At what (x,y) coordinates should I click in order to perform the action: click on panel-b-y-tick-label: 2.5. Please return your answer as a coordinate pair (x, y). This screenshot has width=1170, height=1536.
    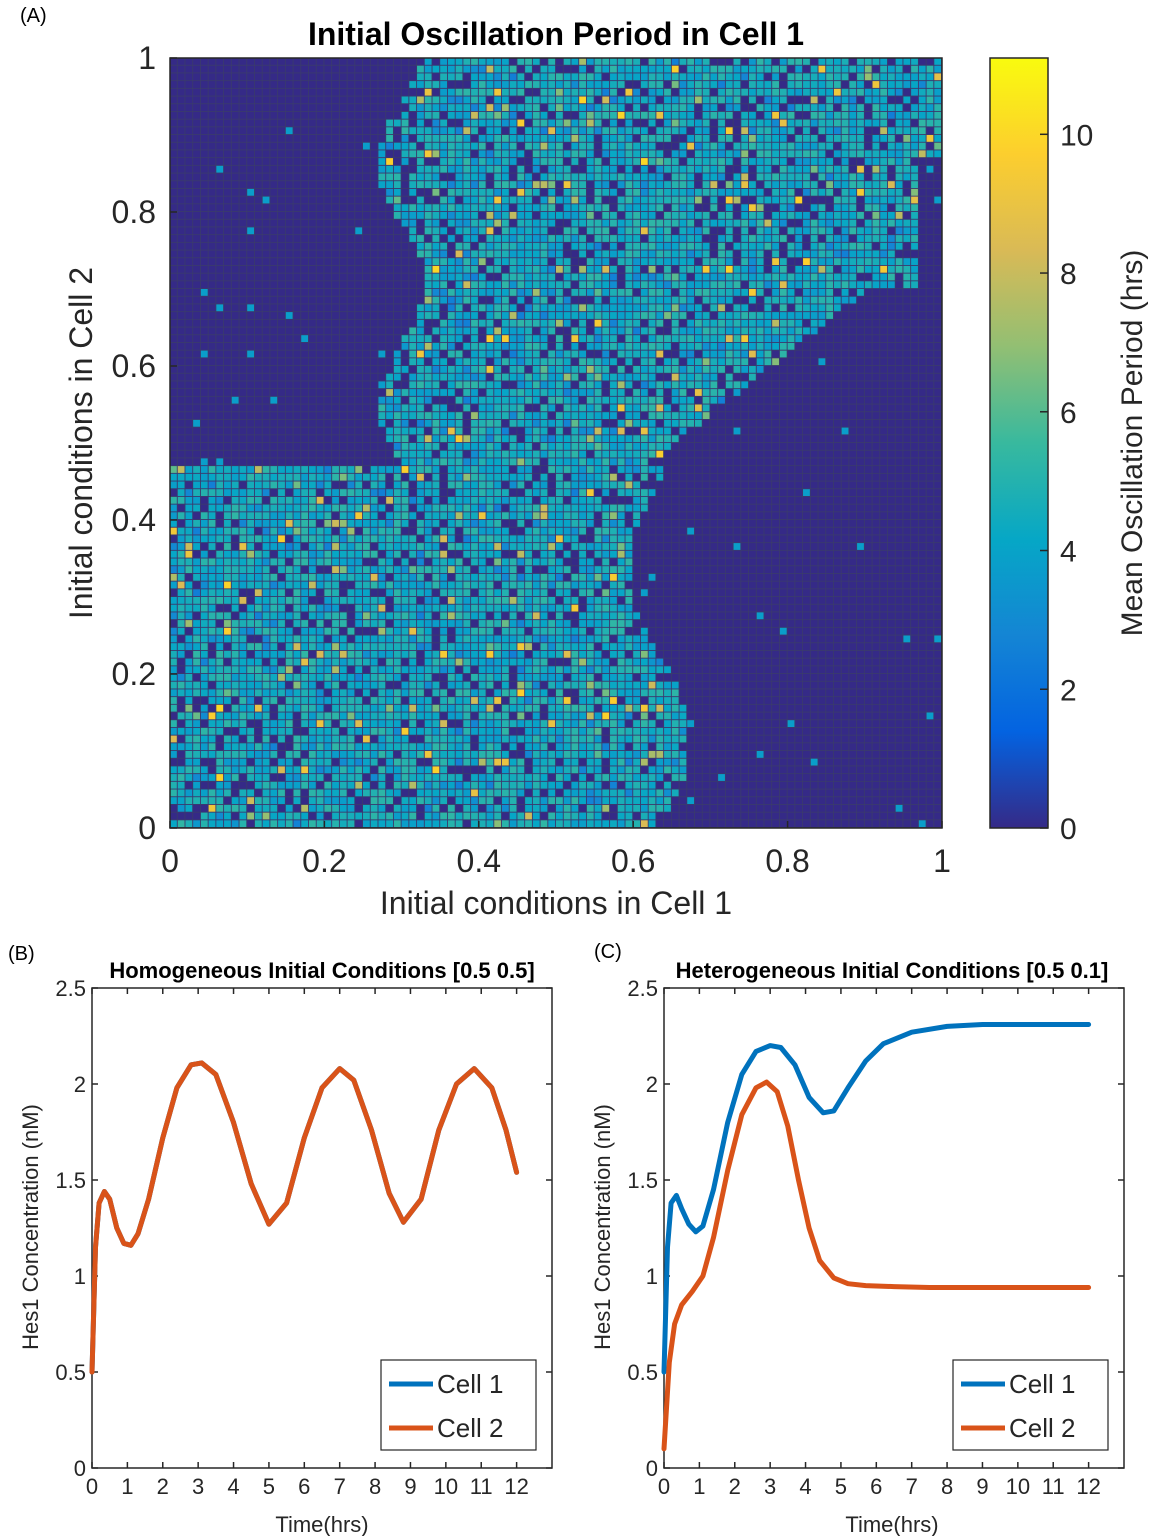
    Looking at the image, I should click on (70, 988).